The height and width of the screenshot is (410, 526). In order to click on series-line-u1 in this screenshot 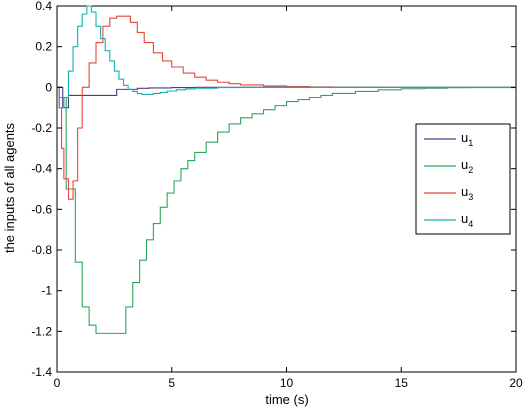, I will do `click(286, 97)`.